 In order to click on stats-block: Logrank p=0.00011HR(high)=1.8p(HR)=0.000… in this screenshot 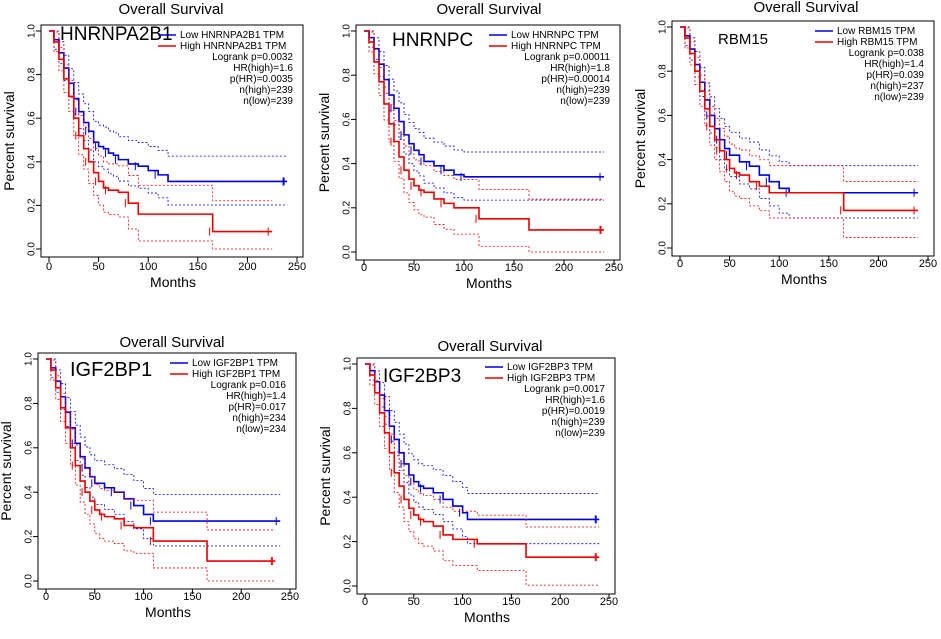, I will do `click(567, 79)`.